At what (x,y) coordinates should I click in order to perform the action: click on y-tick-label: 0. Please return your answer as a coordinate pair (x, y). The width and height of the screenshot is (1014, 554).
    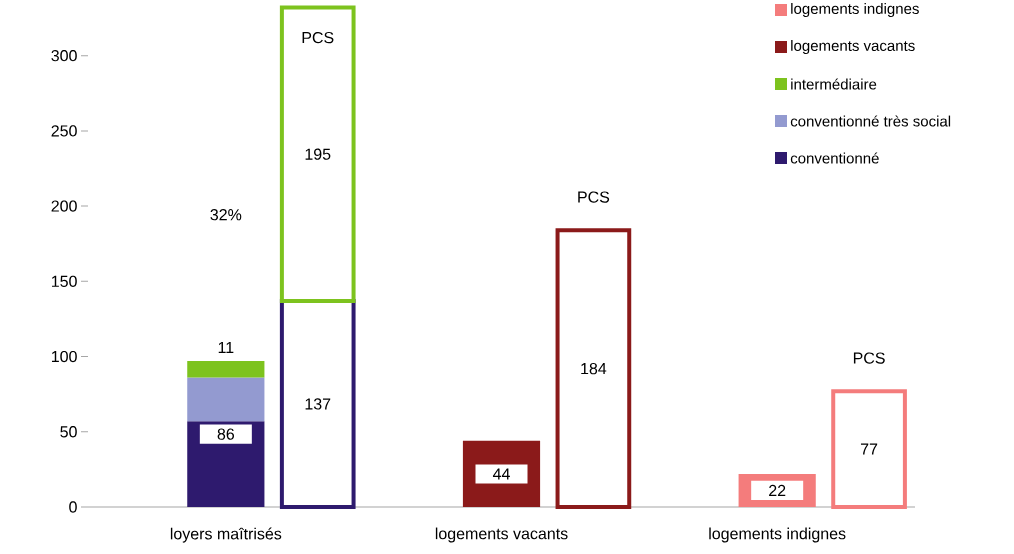
    Looking at the image, I should click on (73, 507).